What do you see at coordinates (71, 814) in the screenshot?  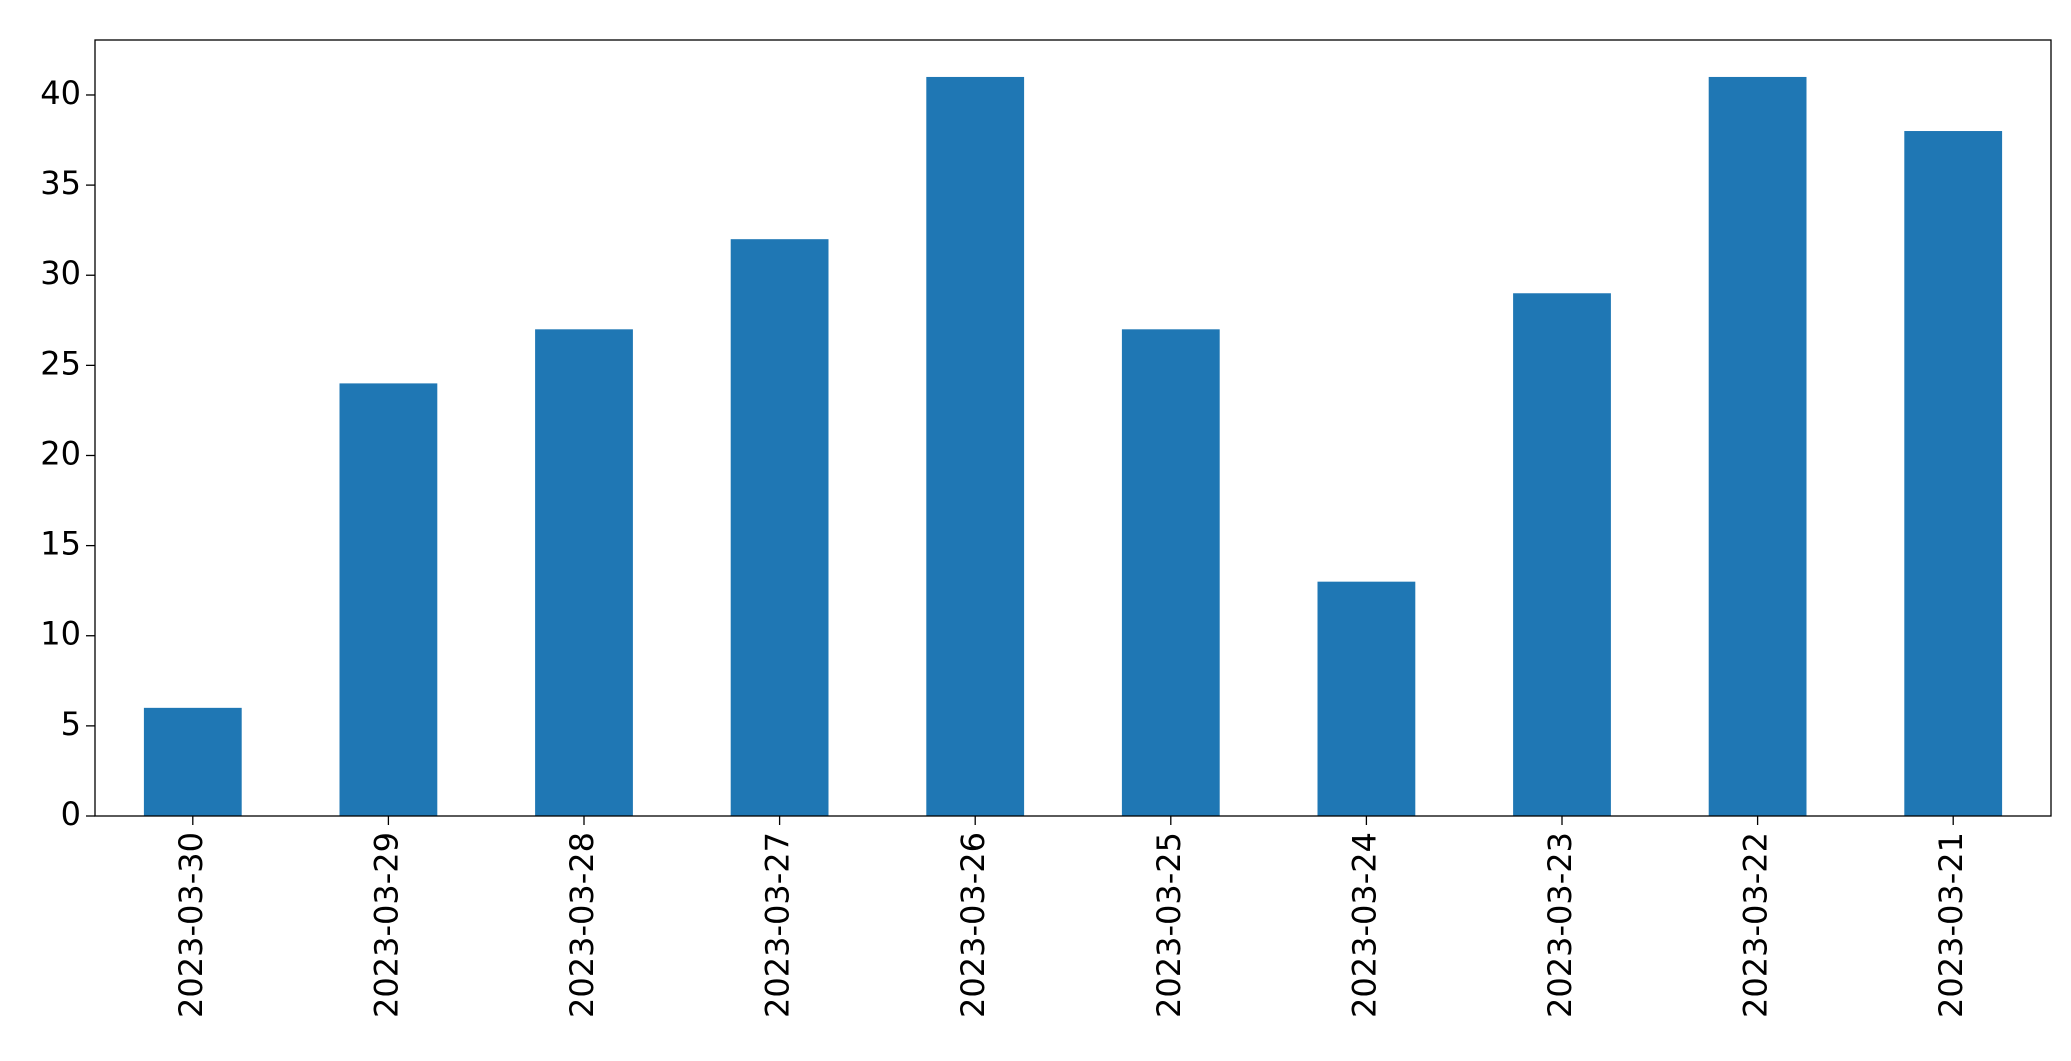 I see `y-tick-label: 0` at bounding box center [71, 814].